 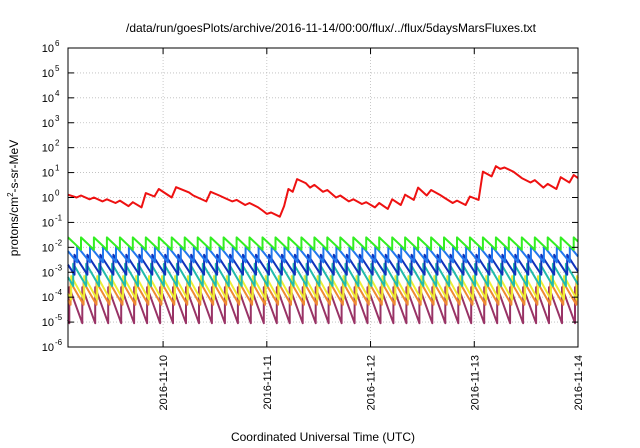 What do you see at coordinates (164, 382) in the screenshot?
I see `x-tick-label: 2016-11-10` at bounding box center [164, 382].